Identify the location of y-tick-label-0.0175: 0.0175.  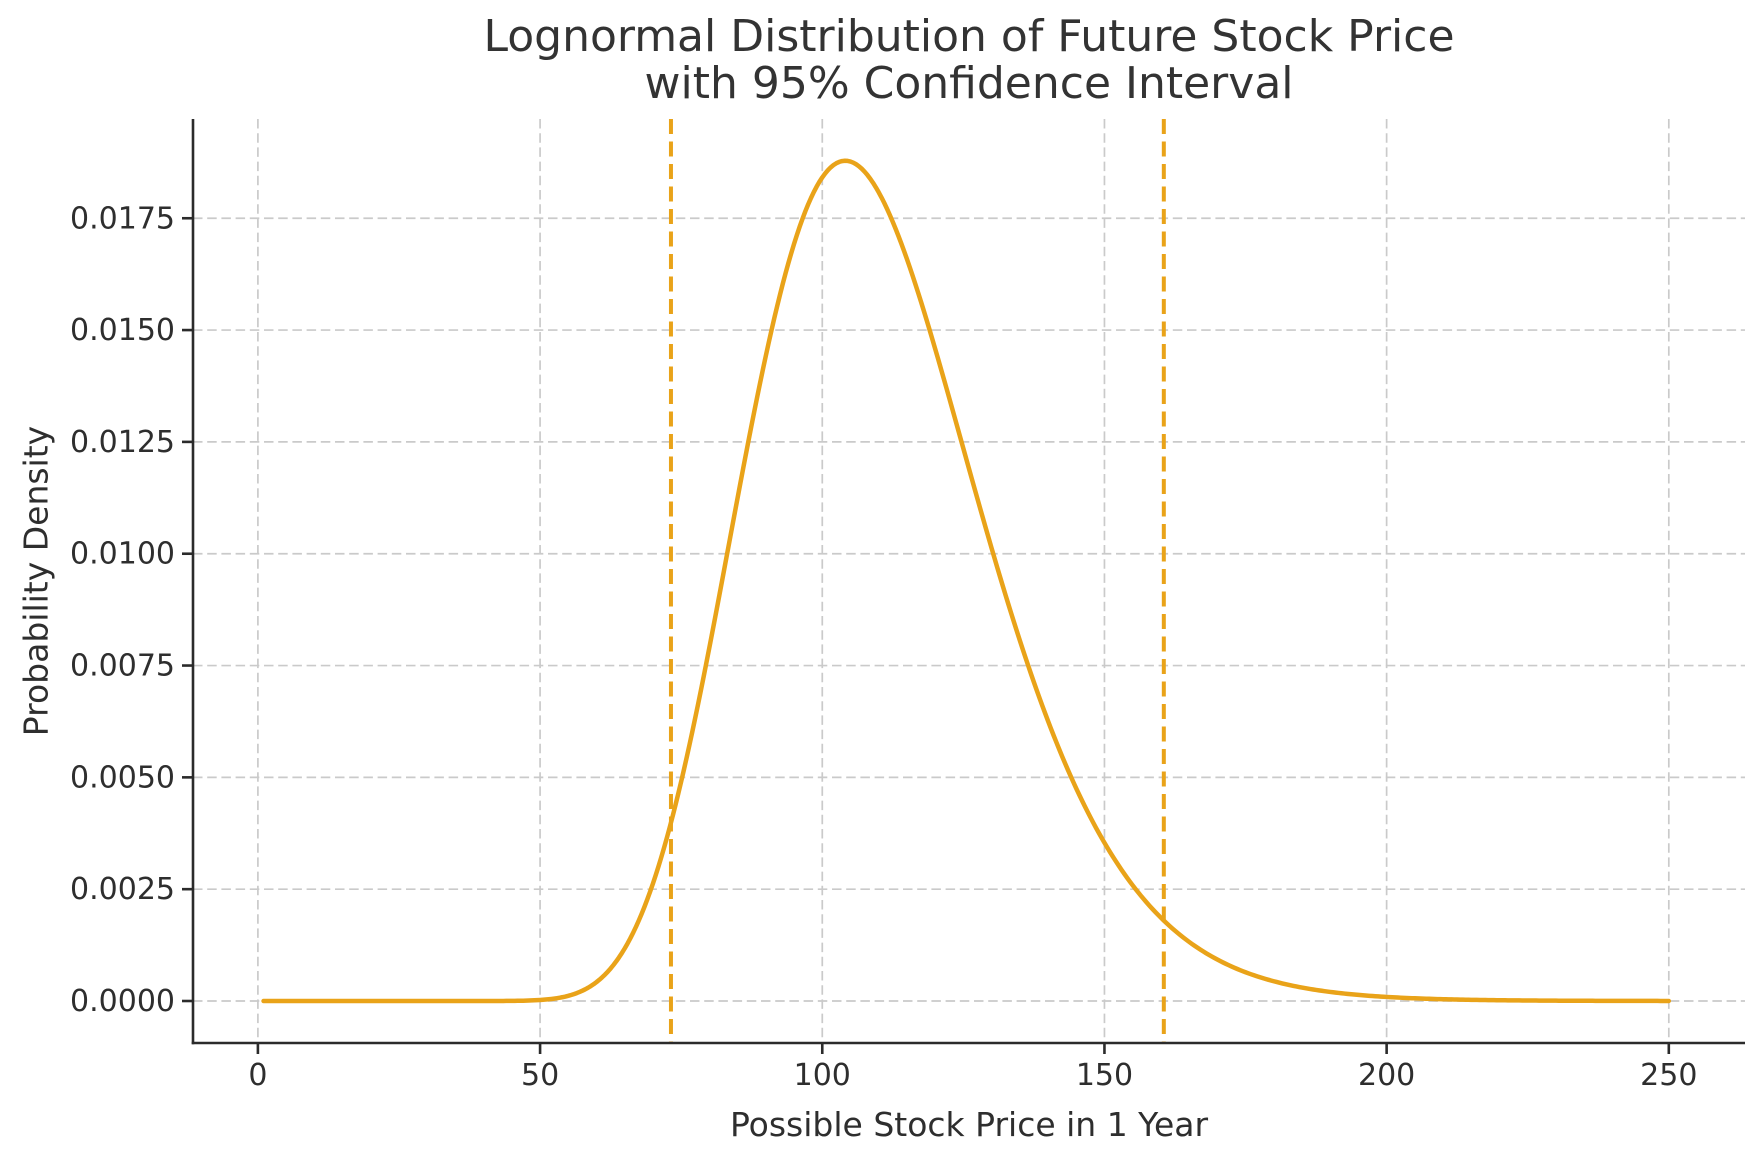
(122, 218).